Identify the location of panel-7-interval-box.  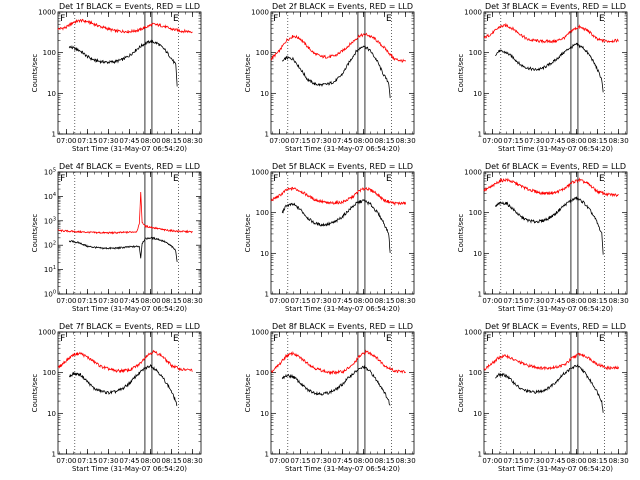
(148, 393).